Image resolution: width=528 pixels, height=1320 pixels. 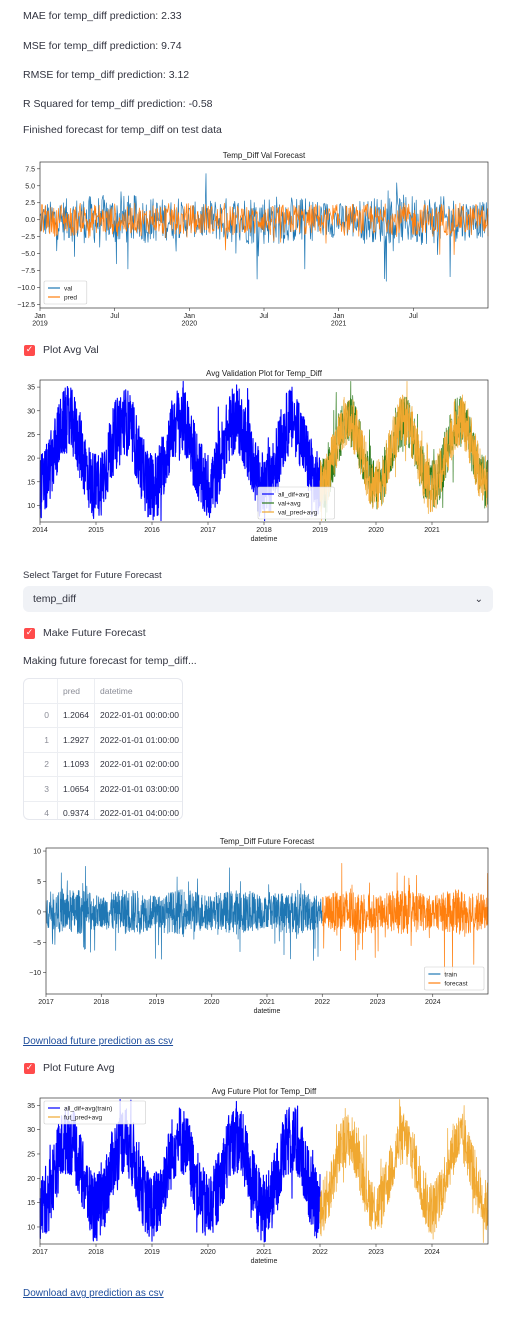 I want to click on make-future-checkbox: ✓ Make Future Forecast, so click(x=85, y=633).